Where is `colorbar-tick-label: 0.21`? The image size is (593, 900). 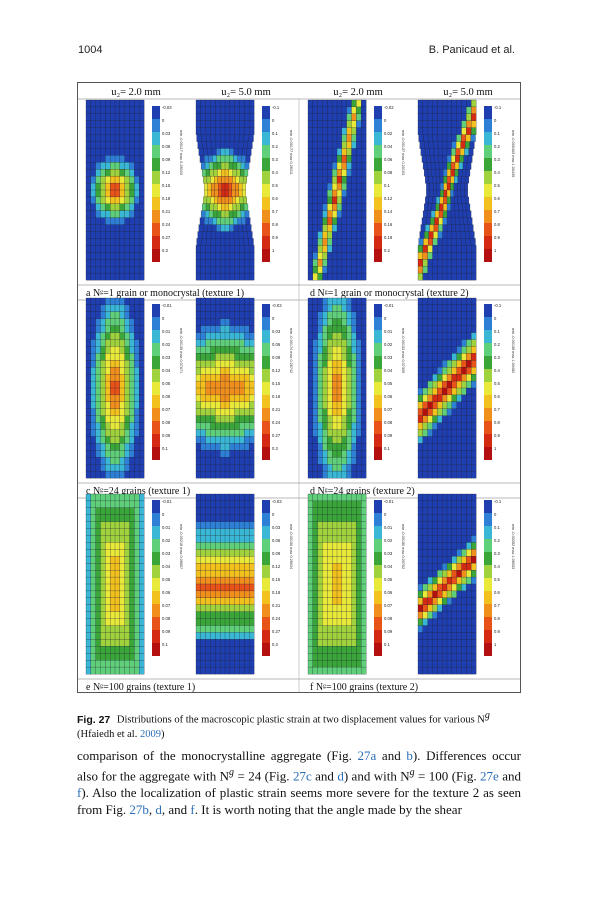 colorbar-tick-label: 0.21 is located at coordinates (166, 211).